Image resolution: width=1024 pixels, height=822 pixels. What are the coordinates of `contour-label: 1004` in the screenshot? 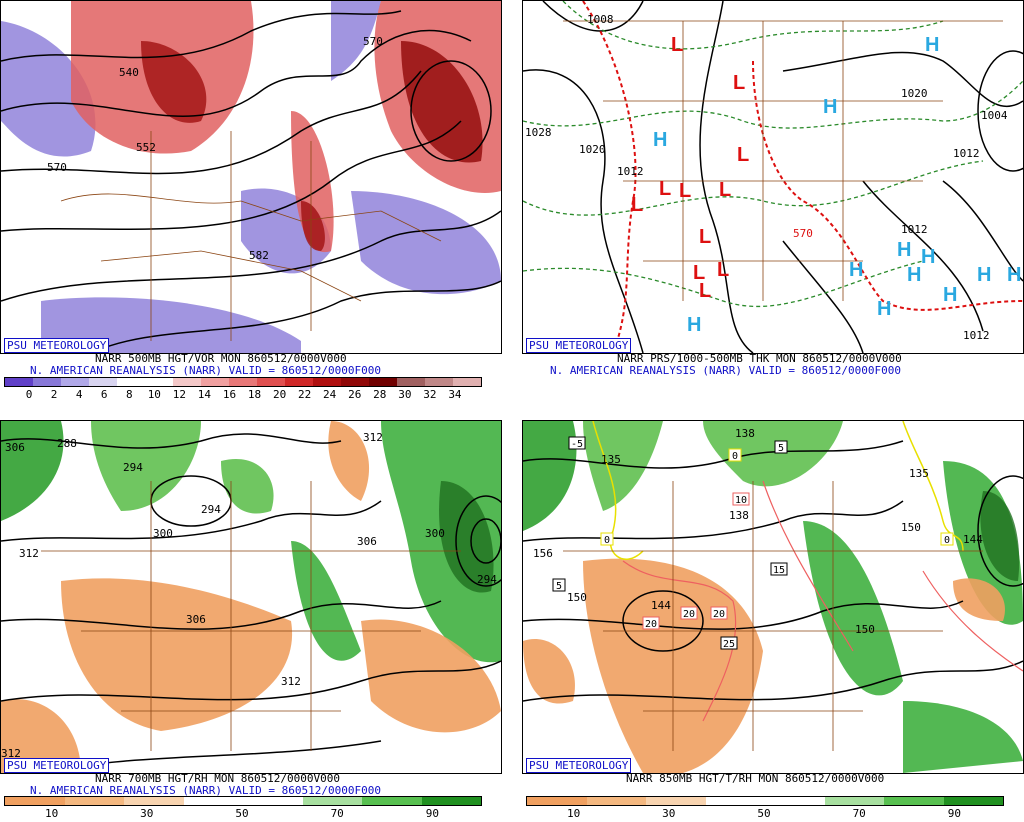 It's located at (994, 115).